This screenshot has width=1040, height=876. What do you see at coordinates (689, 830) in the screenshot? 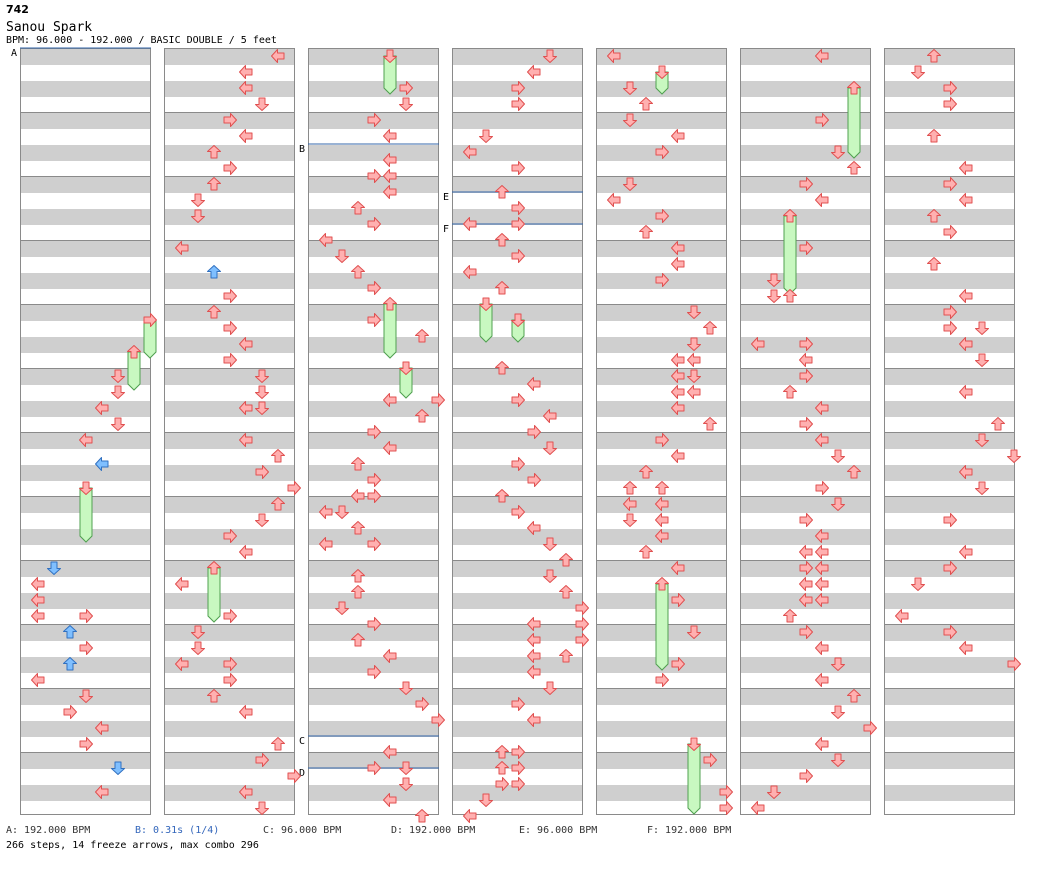
I see `legend-item-f: F: 192.000 BPM` at bounding box center [689, 830].